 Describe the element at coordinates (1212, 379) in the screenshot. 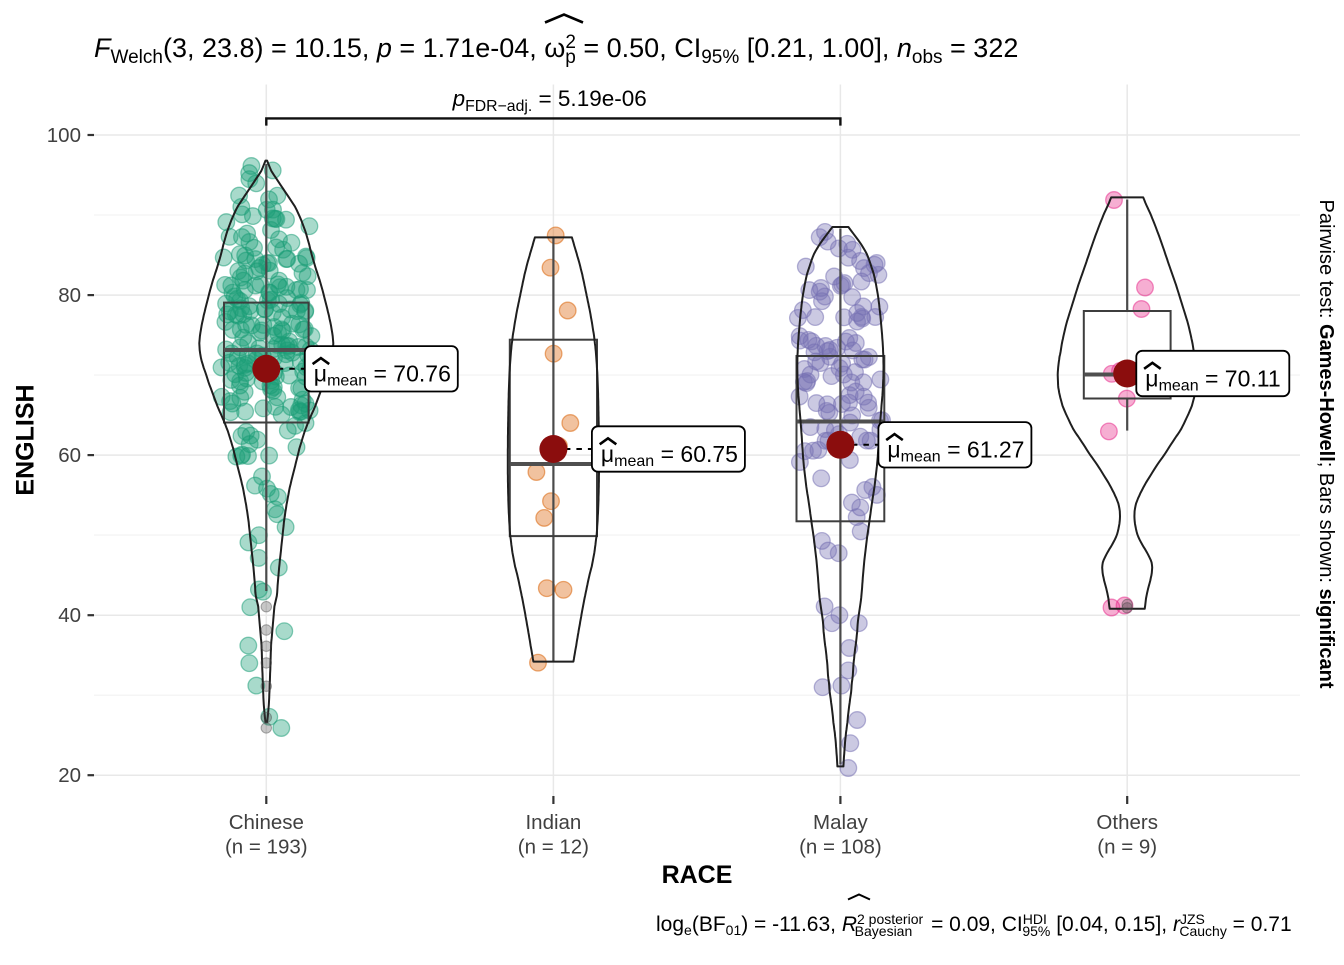

I see `svg-text: μmean = 70.11` at that location.